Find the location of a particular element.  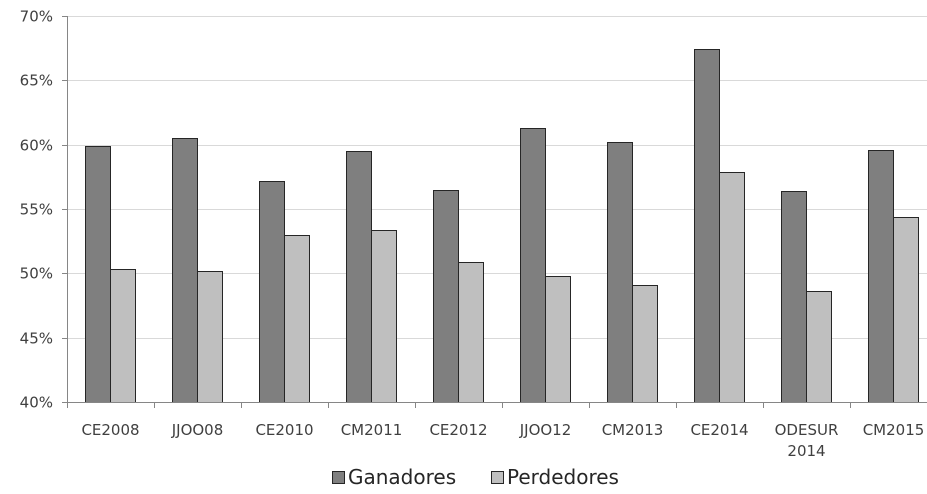

y-tick-label: 65% is located at coordinates (36, 81).